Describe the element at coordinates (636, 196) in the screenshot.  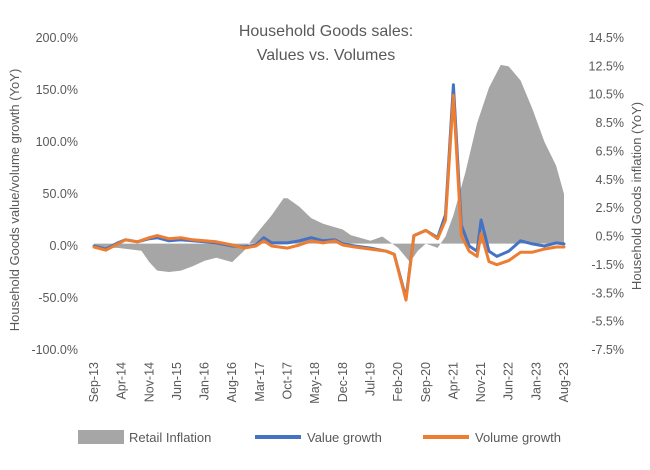
I see `right-axis-label: Household Goods inflation (YoY)` at that location.